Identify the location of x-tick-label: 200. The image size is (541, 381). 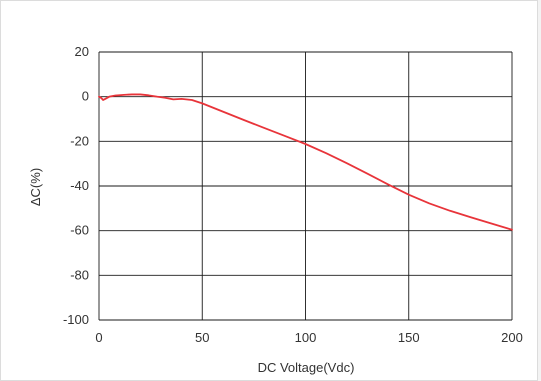
(512, 337).